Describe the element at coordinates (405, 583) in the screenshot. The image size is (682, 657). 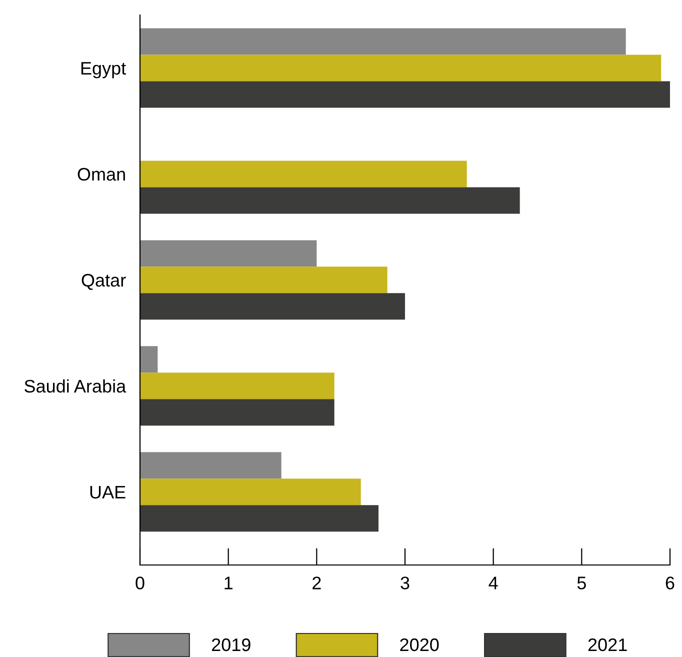
I see `x-tick-label: 3` at that location.